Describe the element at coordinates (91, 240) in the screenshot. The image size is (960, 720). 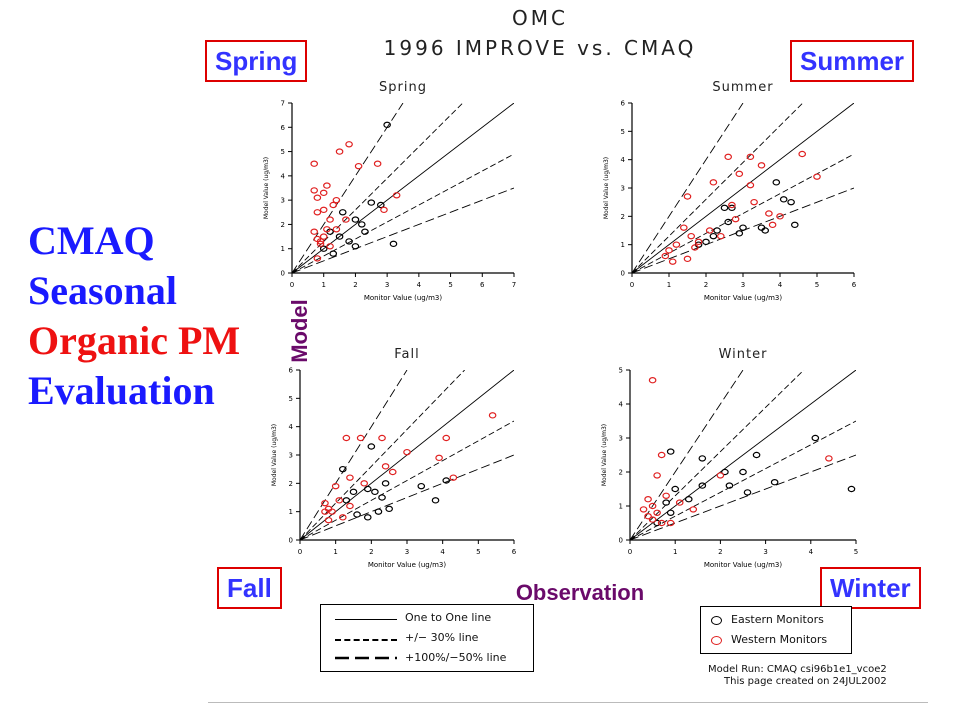
I see `slide-title-line-1: CMAQ` at that location.